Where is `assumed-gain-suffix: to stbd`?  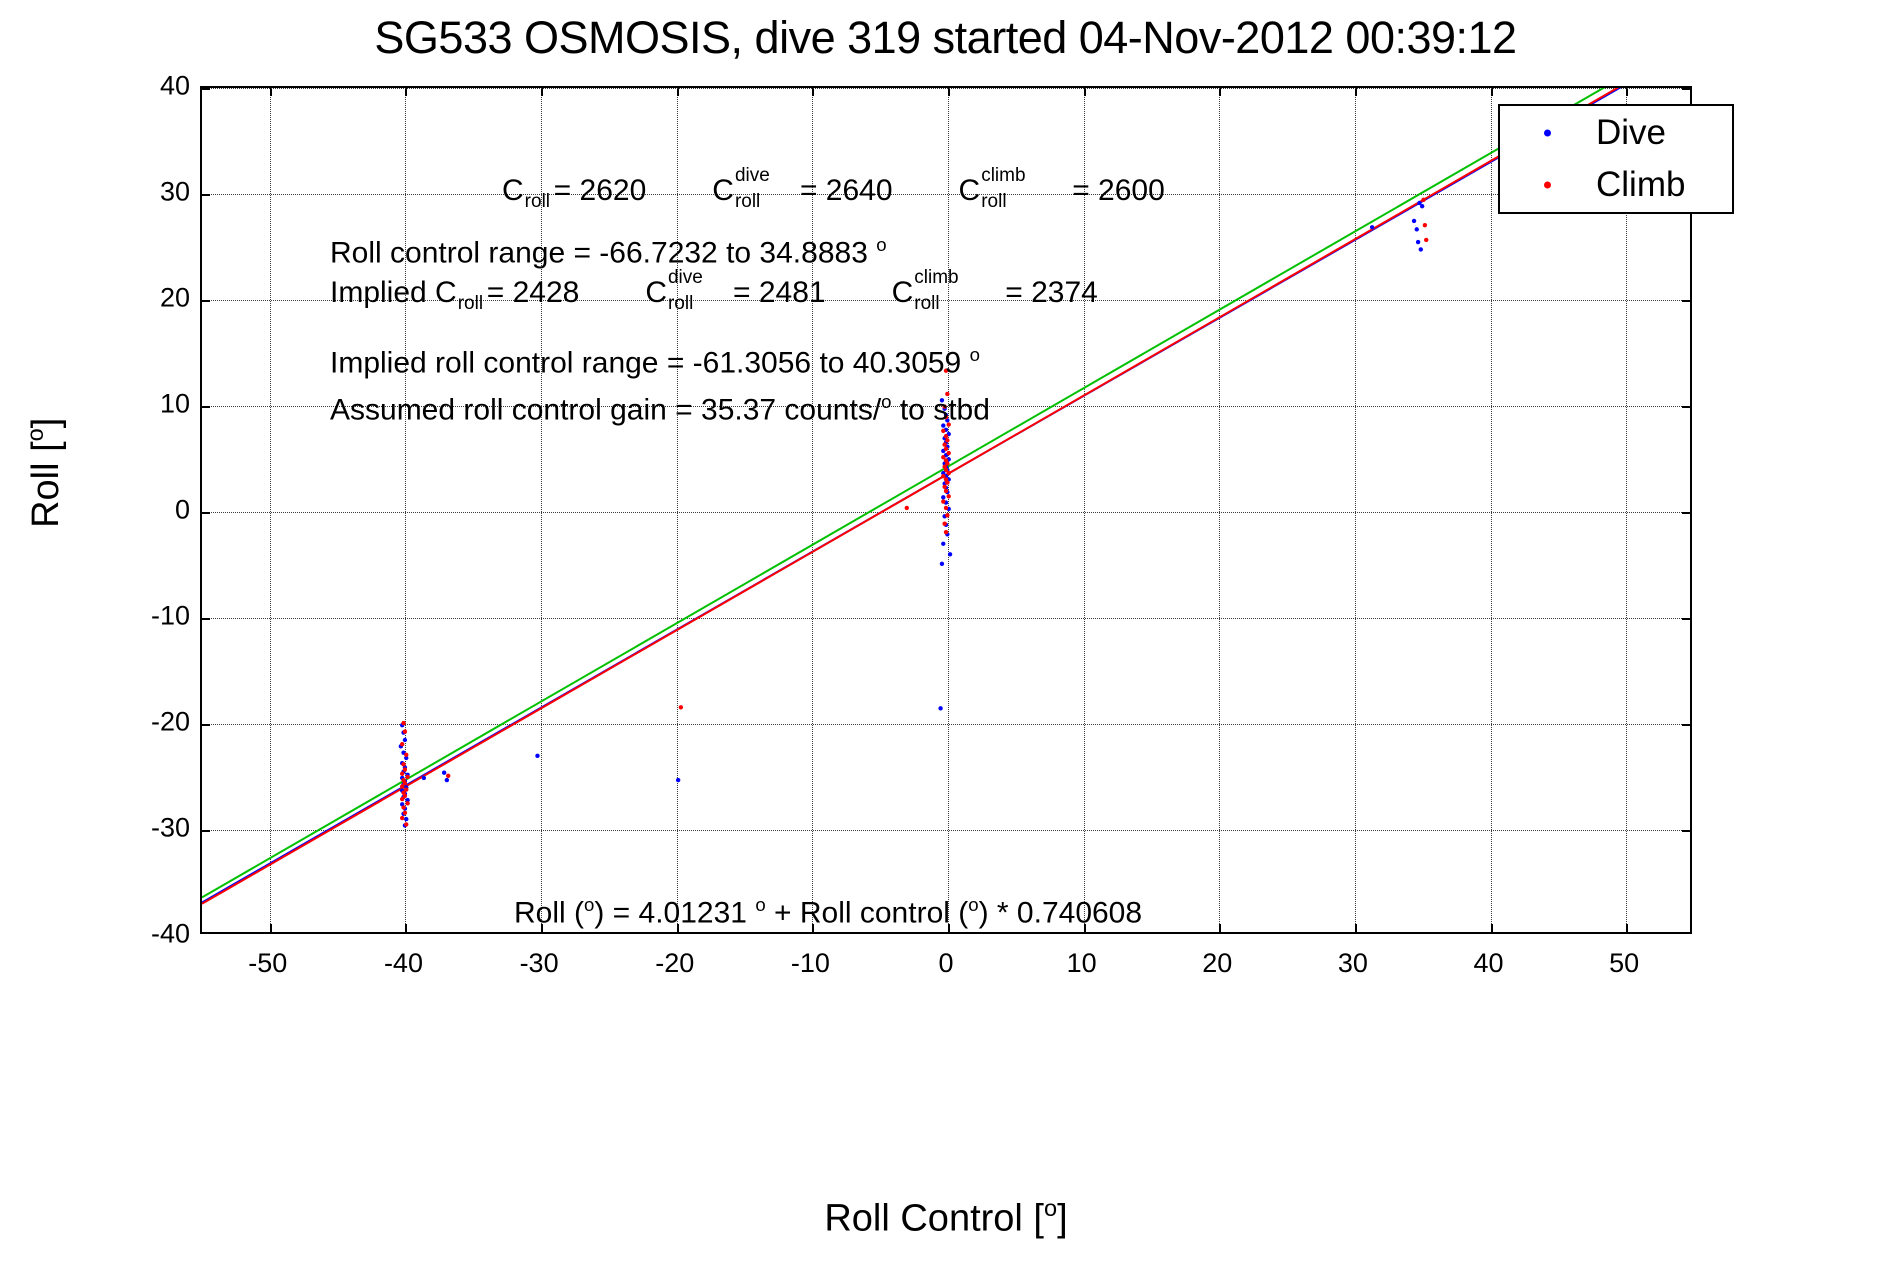
assumed-gain-suffix: to stbd is located at coordinates (940, 410).